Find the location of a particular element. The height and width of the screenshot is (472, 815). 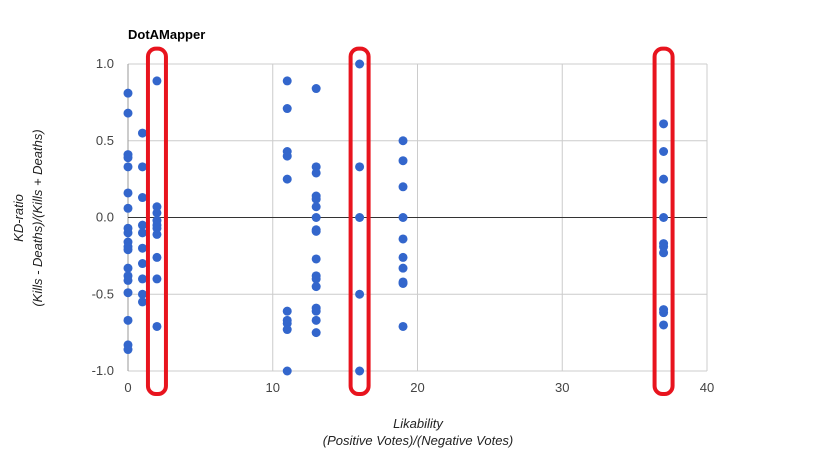

y-tick-labels: 1.0 0.5 0.0 -0.5 -1.0 is located at coordinates (103, 217).